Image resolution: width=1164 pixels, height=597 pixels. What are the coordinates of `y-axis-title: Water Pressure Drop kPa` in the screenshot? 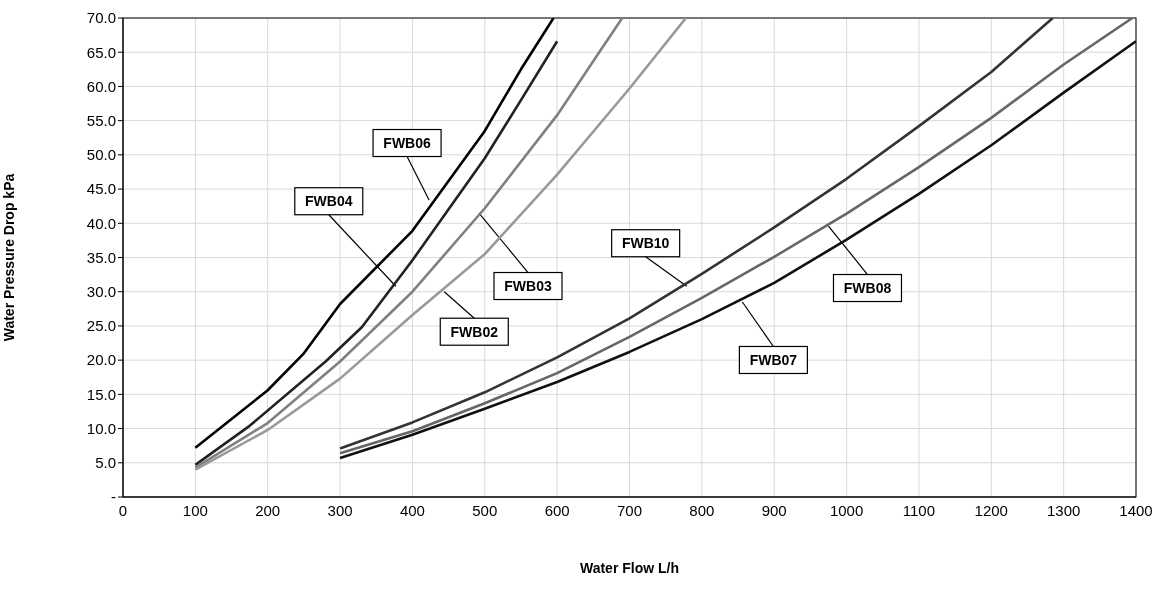 It's located at (8, 257).